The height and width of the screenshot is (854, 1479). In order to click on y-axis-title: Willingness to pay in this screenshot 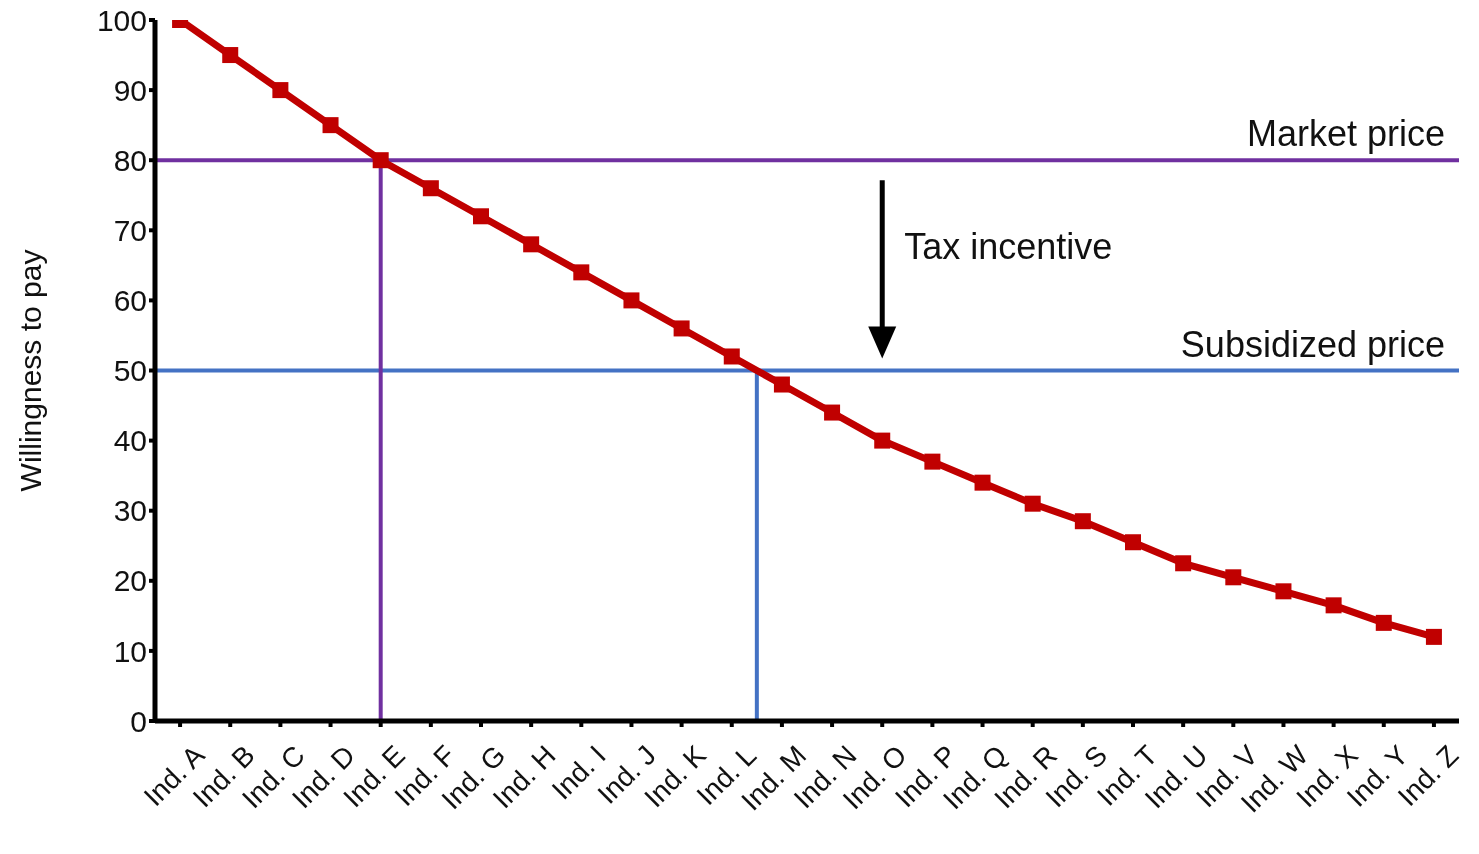, I will do `click(30, 370)`.